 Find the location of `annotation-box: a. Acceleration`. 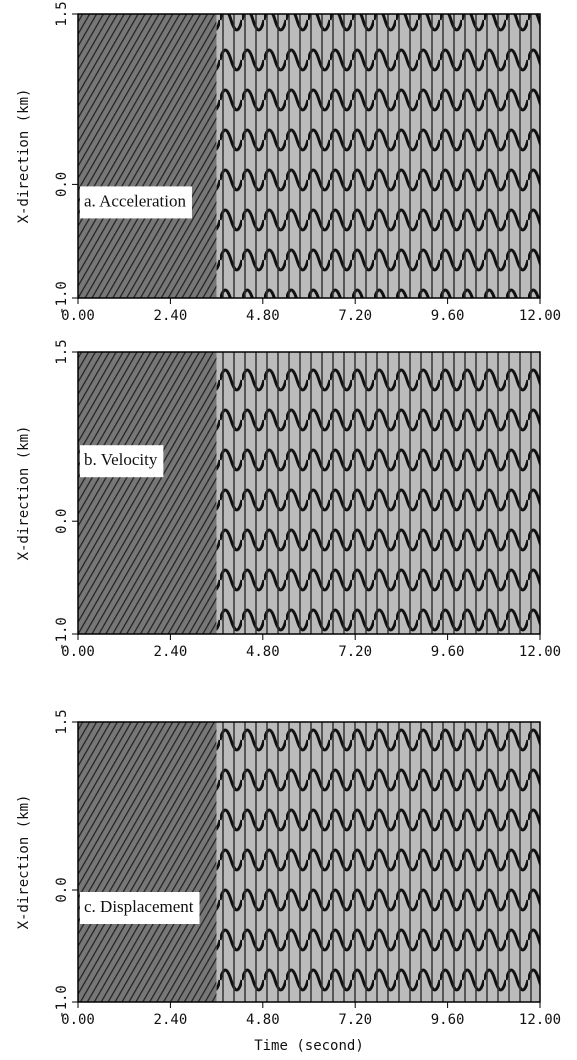

annotation-box: a. Acceleration is located at coordinates (136, 202).